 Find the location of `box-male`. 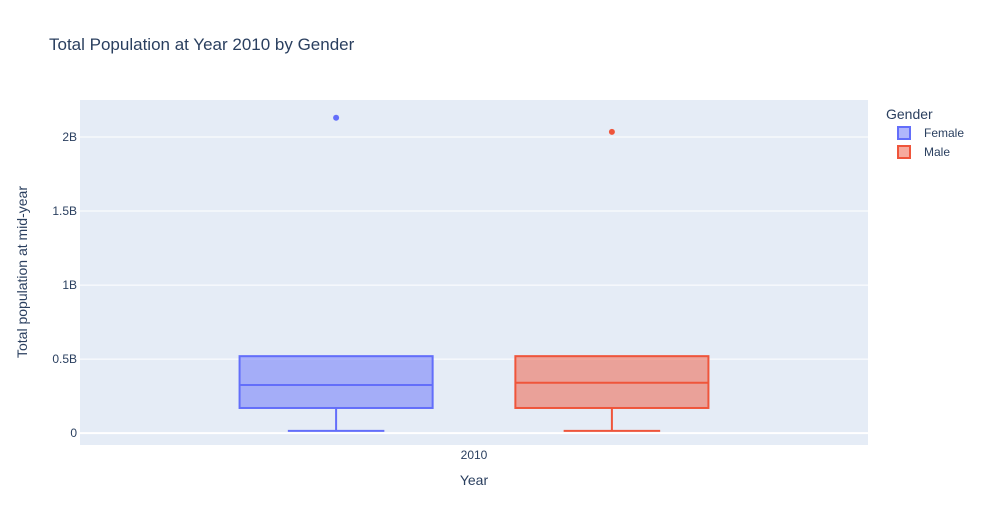

box-male is located at coordinates (612, 280).